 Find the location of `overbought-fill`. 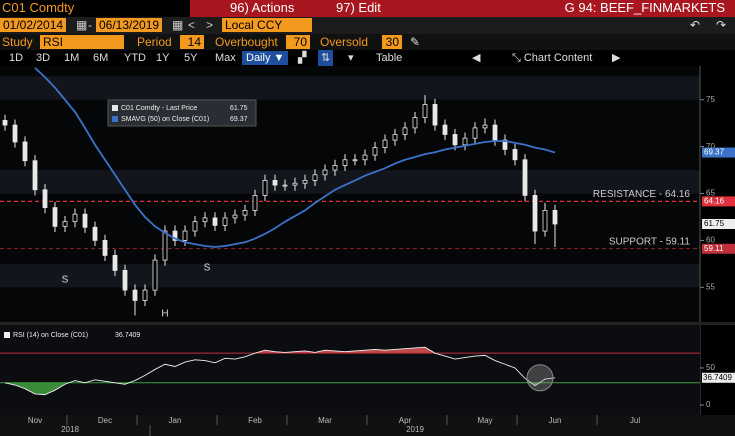

overbought-fill is located at coordinates (280, 350).